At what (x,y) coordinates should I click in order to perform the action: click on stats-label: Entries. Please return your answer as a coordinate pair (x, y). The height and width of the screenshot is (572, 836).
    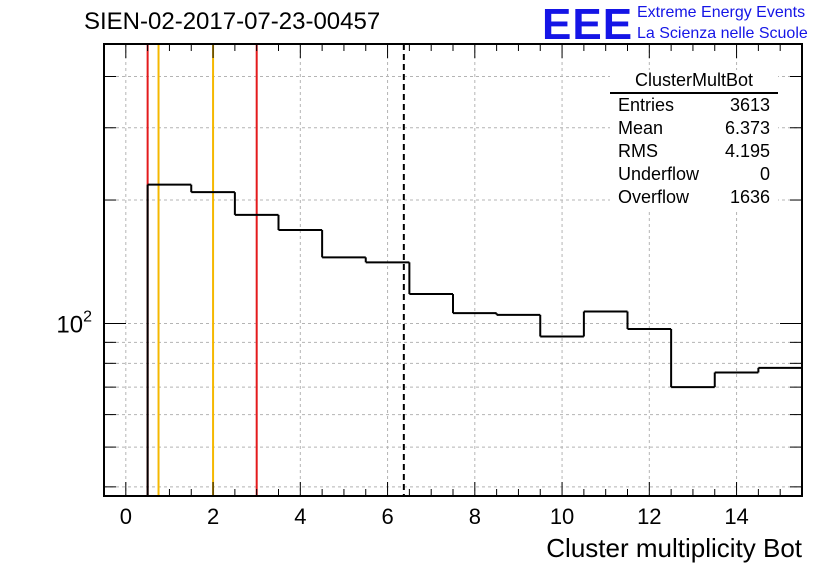
    Looking at the image, I should click on (646, 105).